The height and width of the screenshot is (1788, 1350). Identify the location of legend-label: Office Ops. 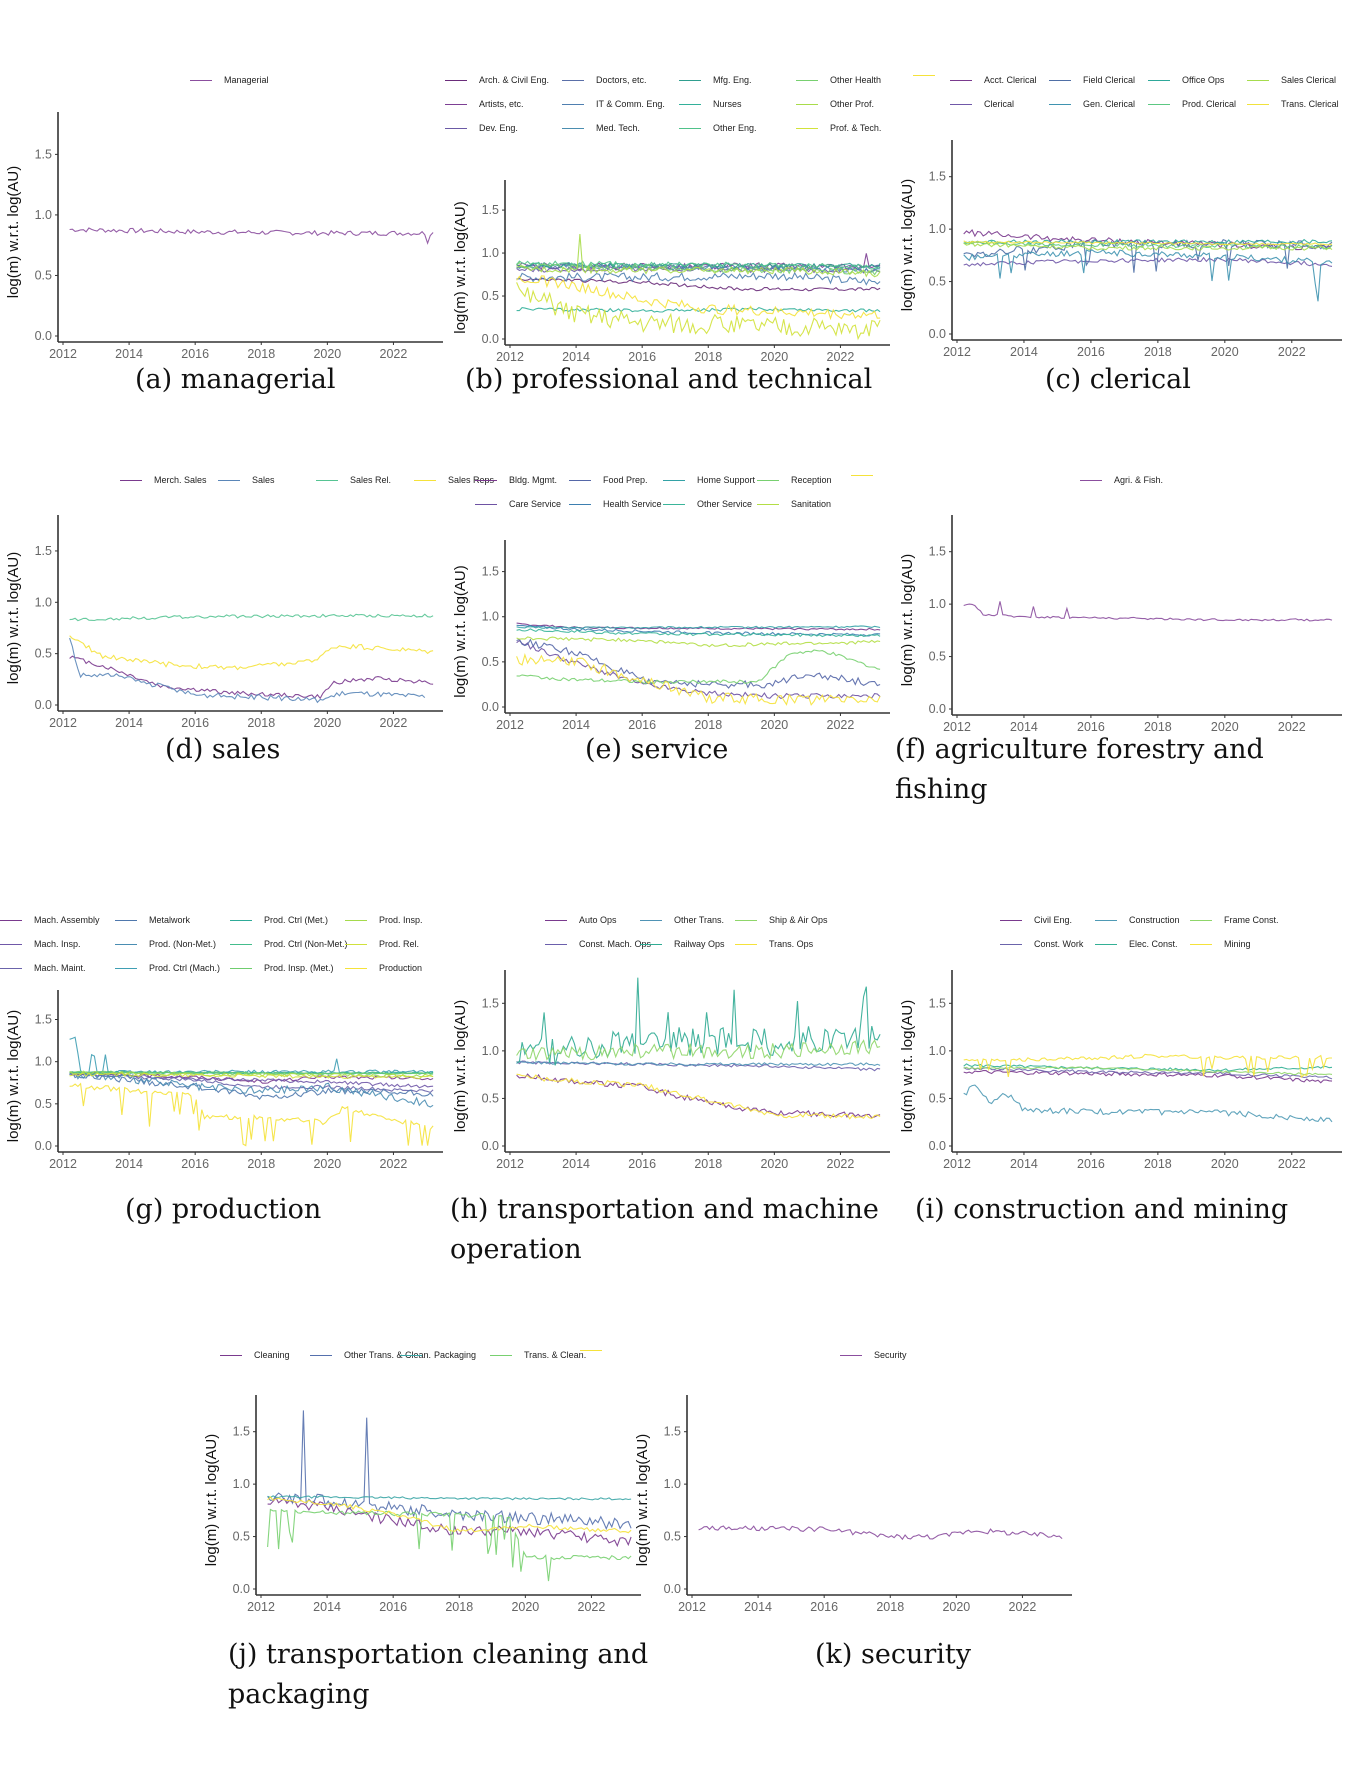
(1203, 80).